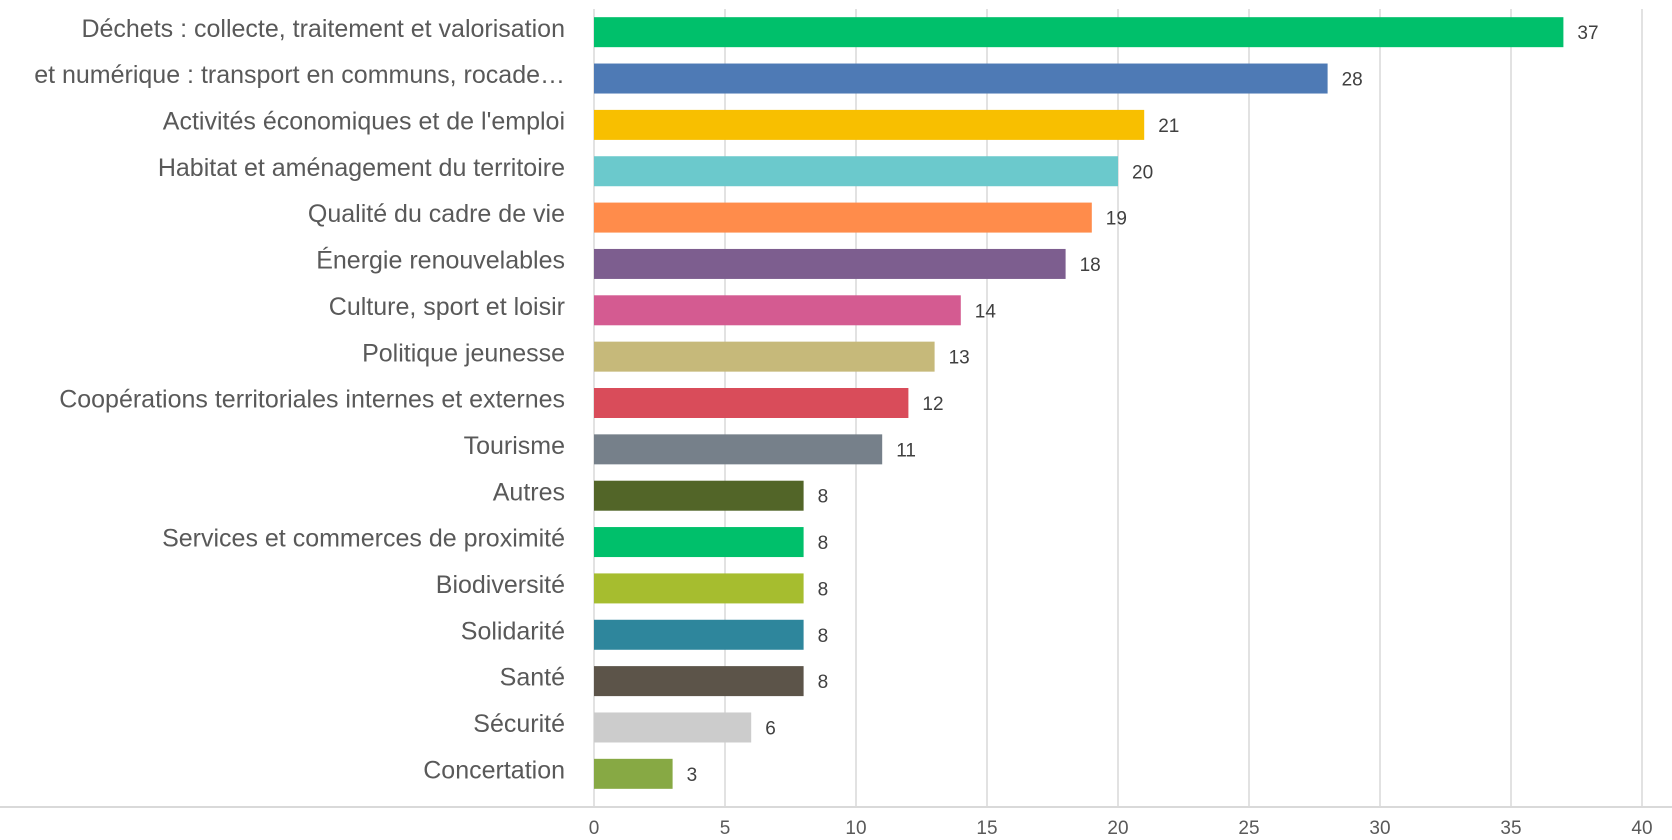  What do you see at coordinates (1587, 33) in the screenshot?
I see `value-label: 37` at bounding box center [1587, 33].